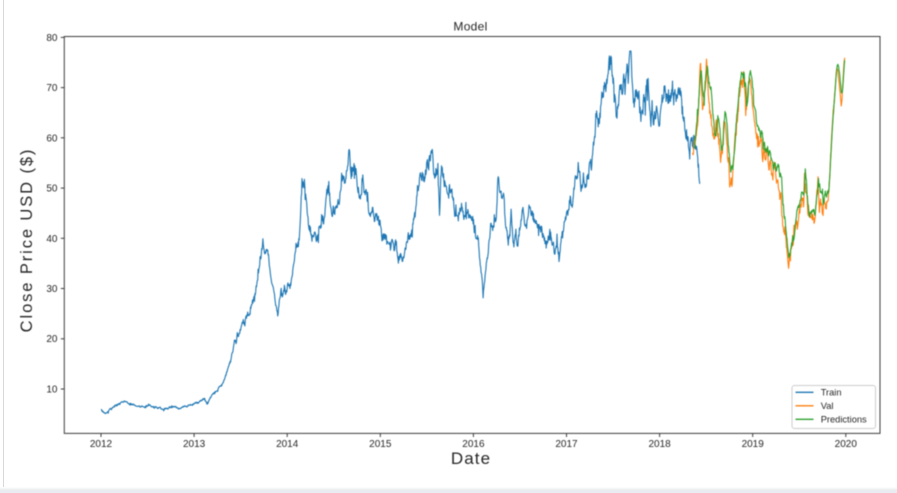 The image size is (897, 493). I want to click on svg-text: 40, so click(52, 239).